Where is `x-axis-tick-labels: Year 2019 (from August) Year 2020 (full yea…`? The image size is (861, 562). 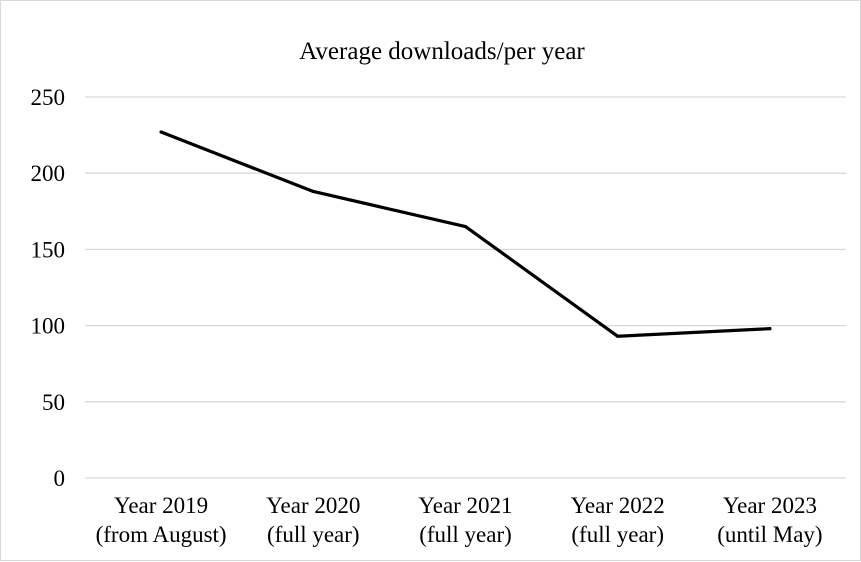
x-axis-tick-labels: Year 2019 (from August) Year 2020 (full yea… is located at coordinates (459, 520).